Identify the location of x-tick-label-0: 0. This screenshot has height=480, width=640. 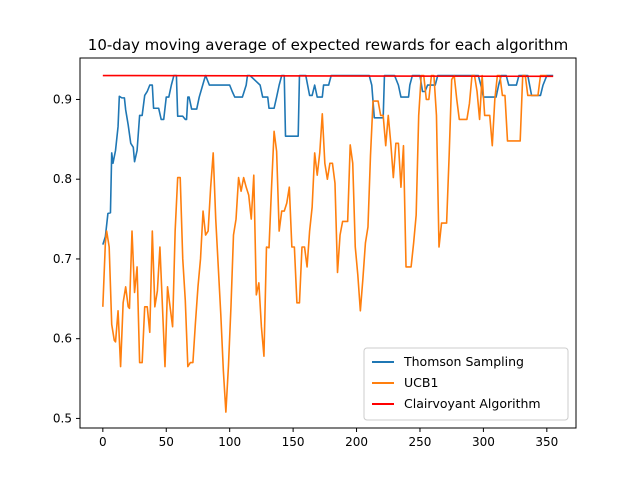
(103, 442).